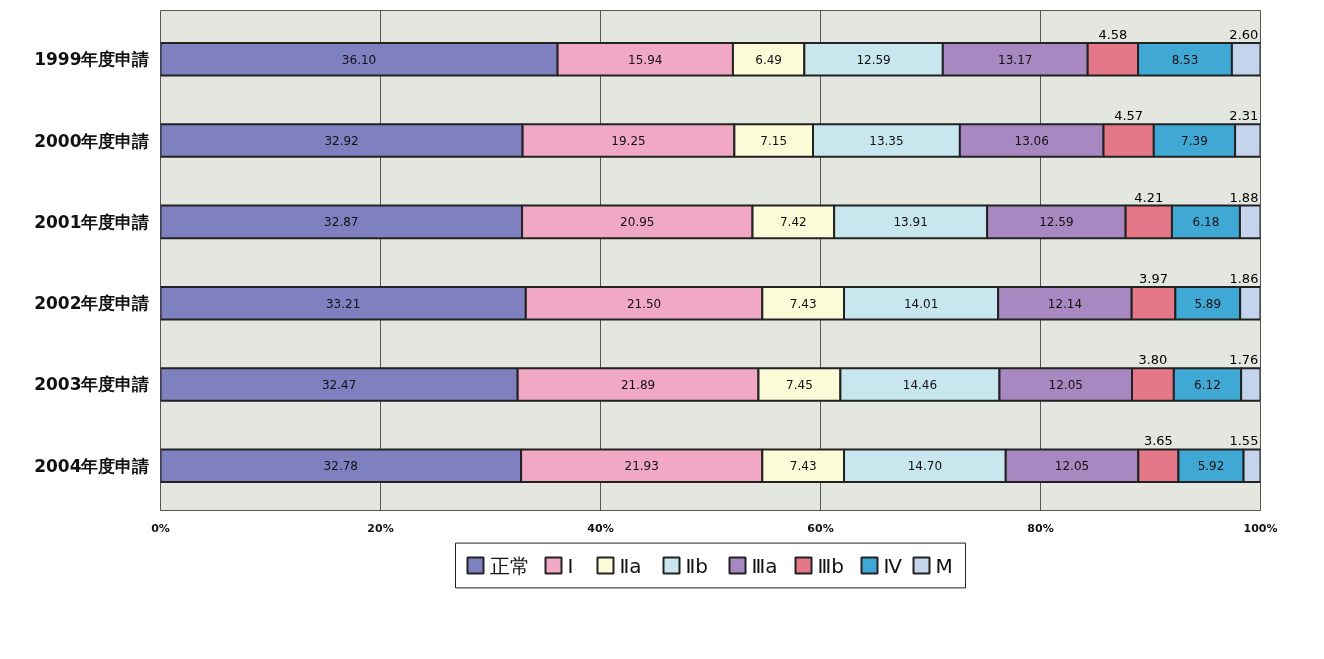 Image resolution: width=1324 pixels, height=659 pixels. Describe the element at coordinates (1244, 278) in the screenshot. I see `data-label: 1.86` at that location.